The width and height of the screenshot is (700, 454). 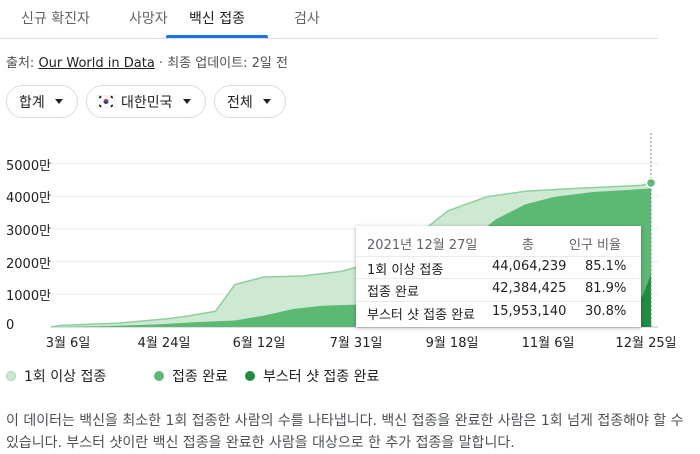 What do you see at coordinates (321, 377) in the screenshot?
I see `legend-label: 부스터 샷 접종 완료` at bounding box center [321, 377].